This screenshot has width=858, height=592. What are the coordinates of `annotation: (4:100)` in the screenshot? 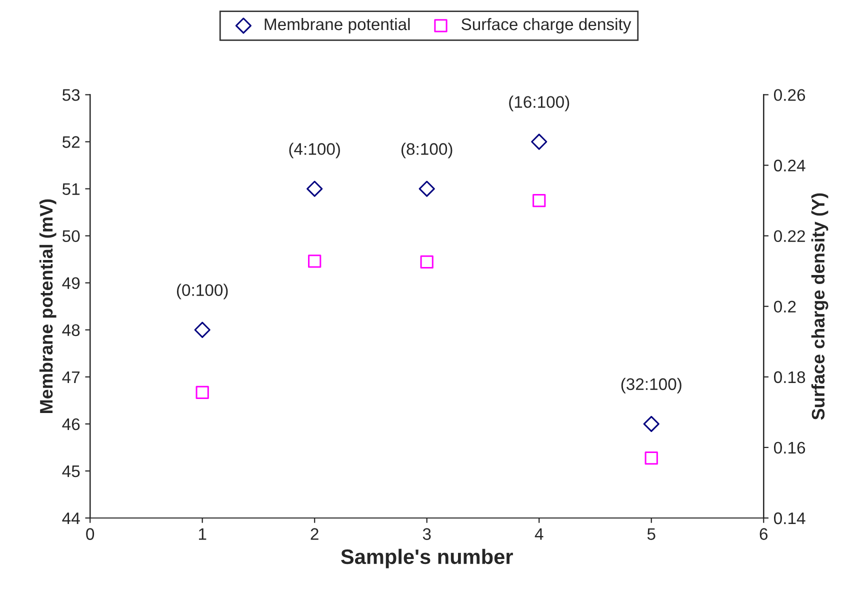 It's located at (314, 150).